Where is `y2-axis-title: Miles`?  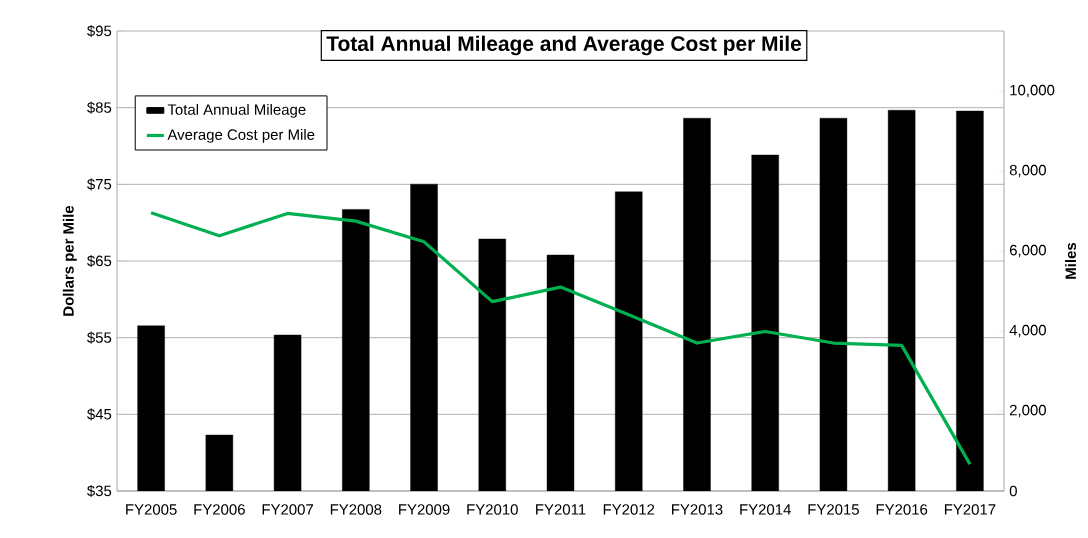
y2-axis-title: Miles is located at coordinates (1071, 260).